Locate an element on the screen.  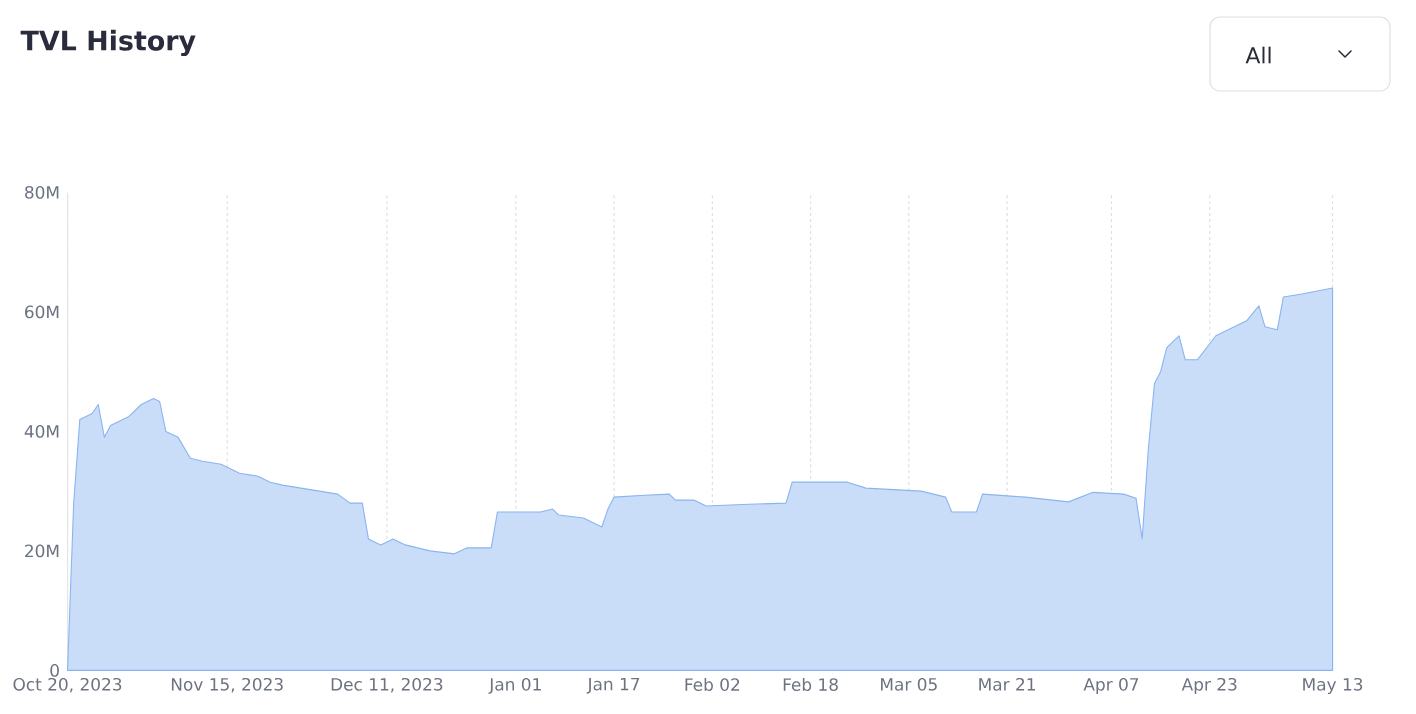
x-tick-label: Nov 15, 2023 is located at coordinates (227, 685).